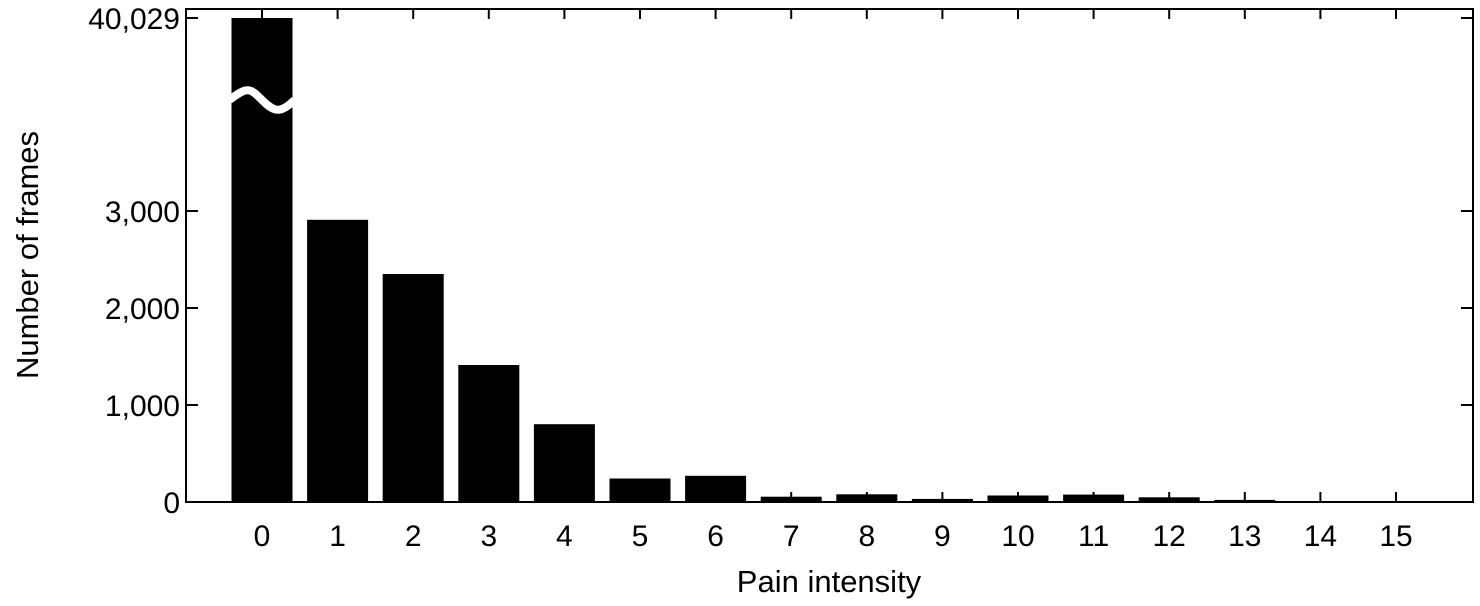 This screenshot has height=606, width=1480. What do you see at coordinates (866, 536) in the screenshot?
I see `x-tick-label-8: 8` at bounding box center [866, 536].